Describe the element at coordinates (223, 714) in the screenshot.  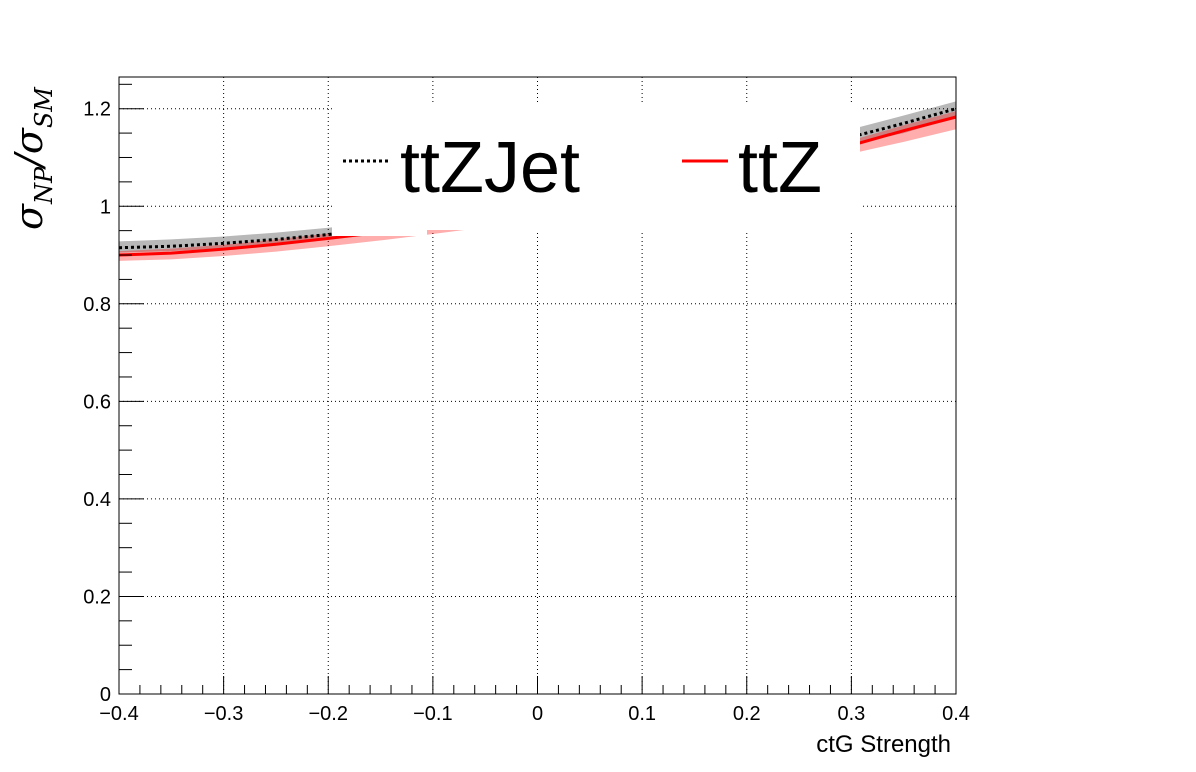
I see `x-tick-label: −0.3` at that location.